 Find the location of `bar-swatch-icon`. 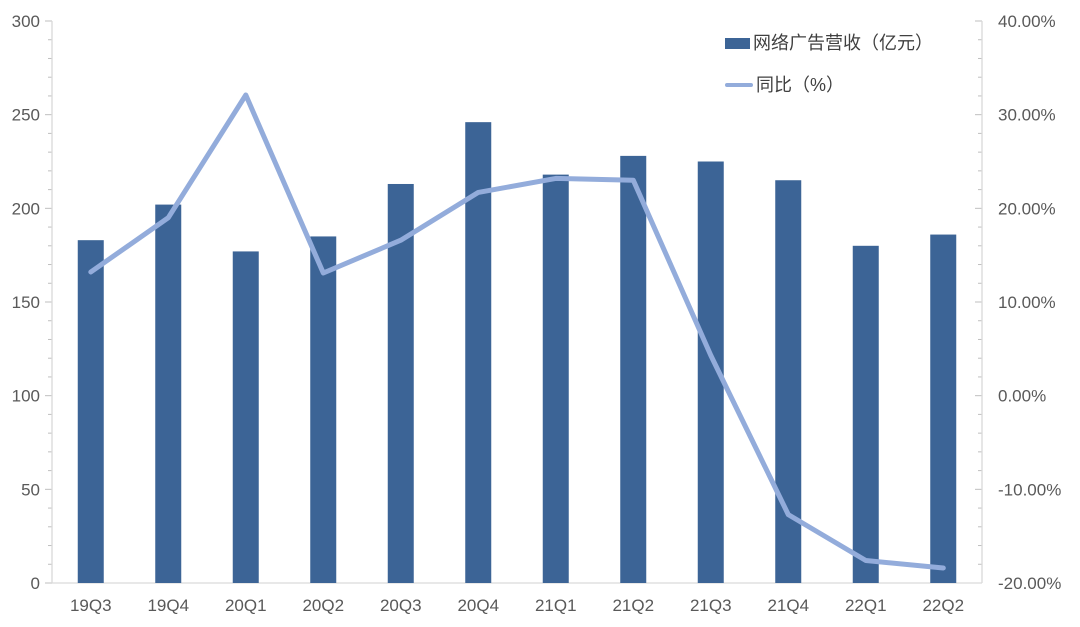

bar-swatch-icon is located at coordinates (737, 43).